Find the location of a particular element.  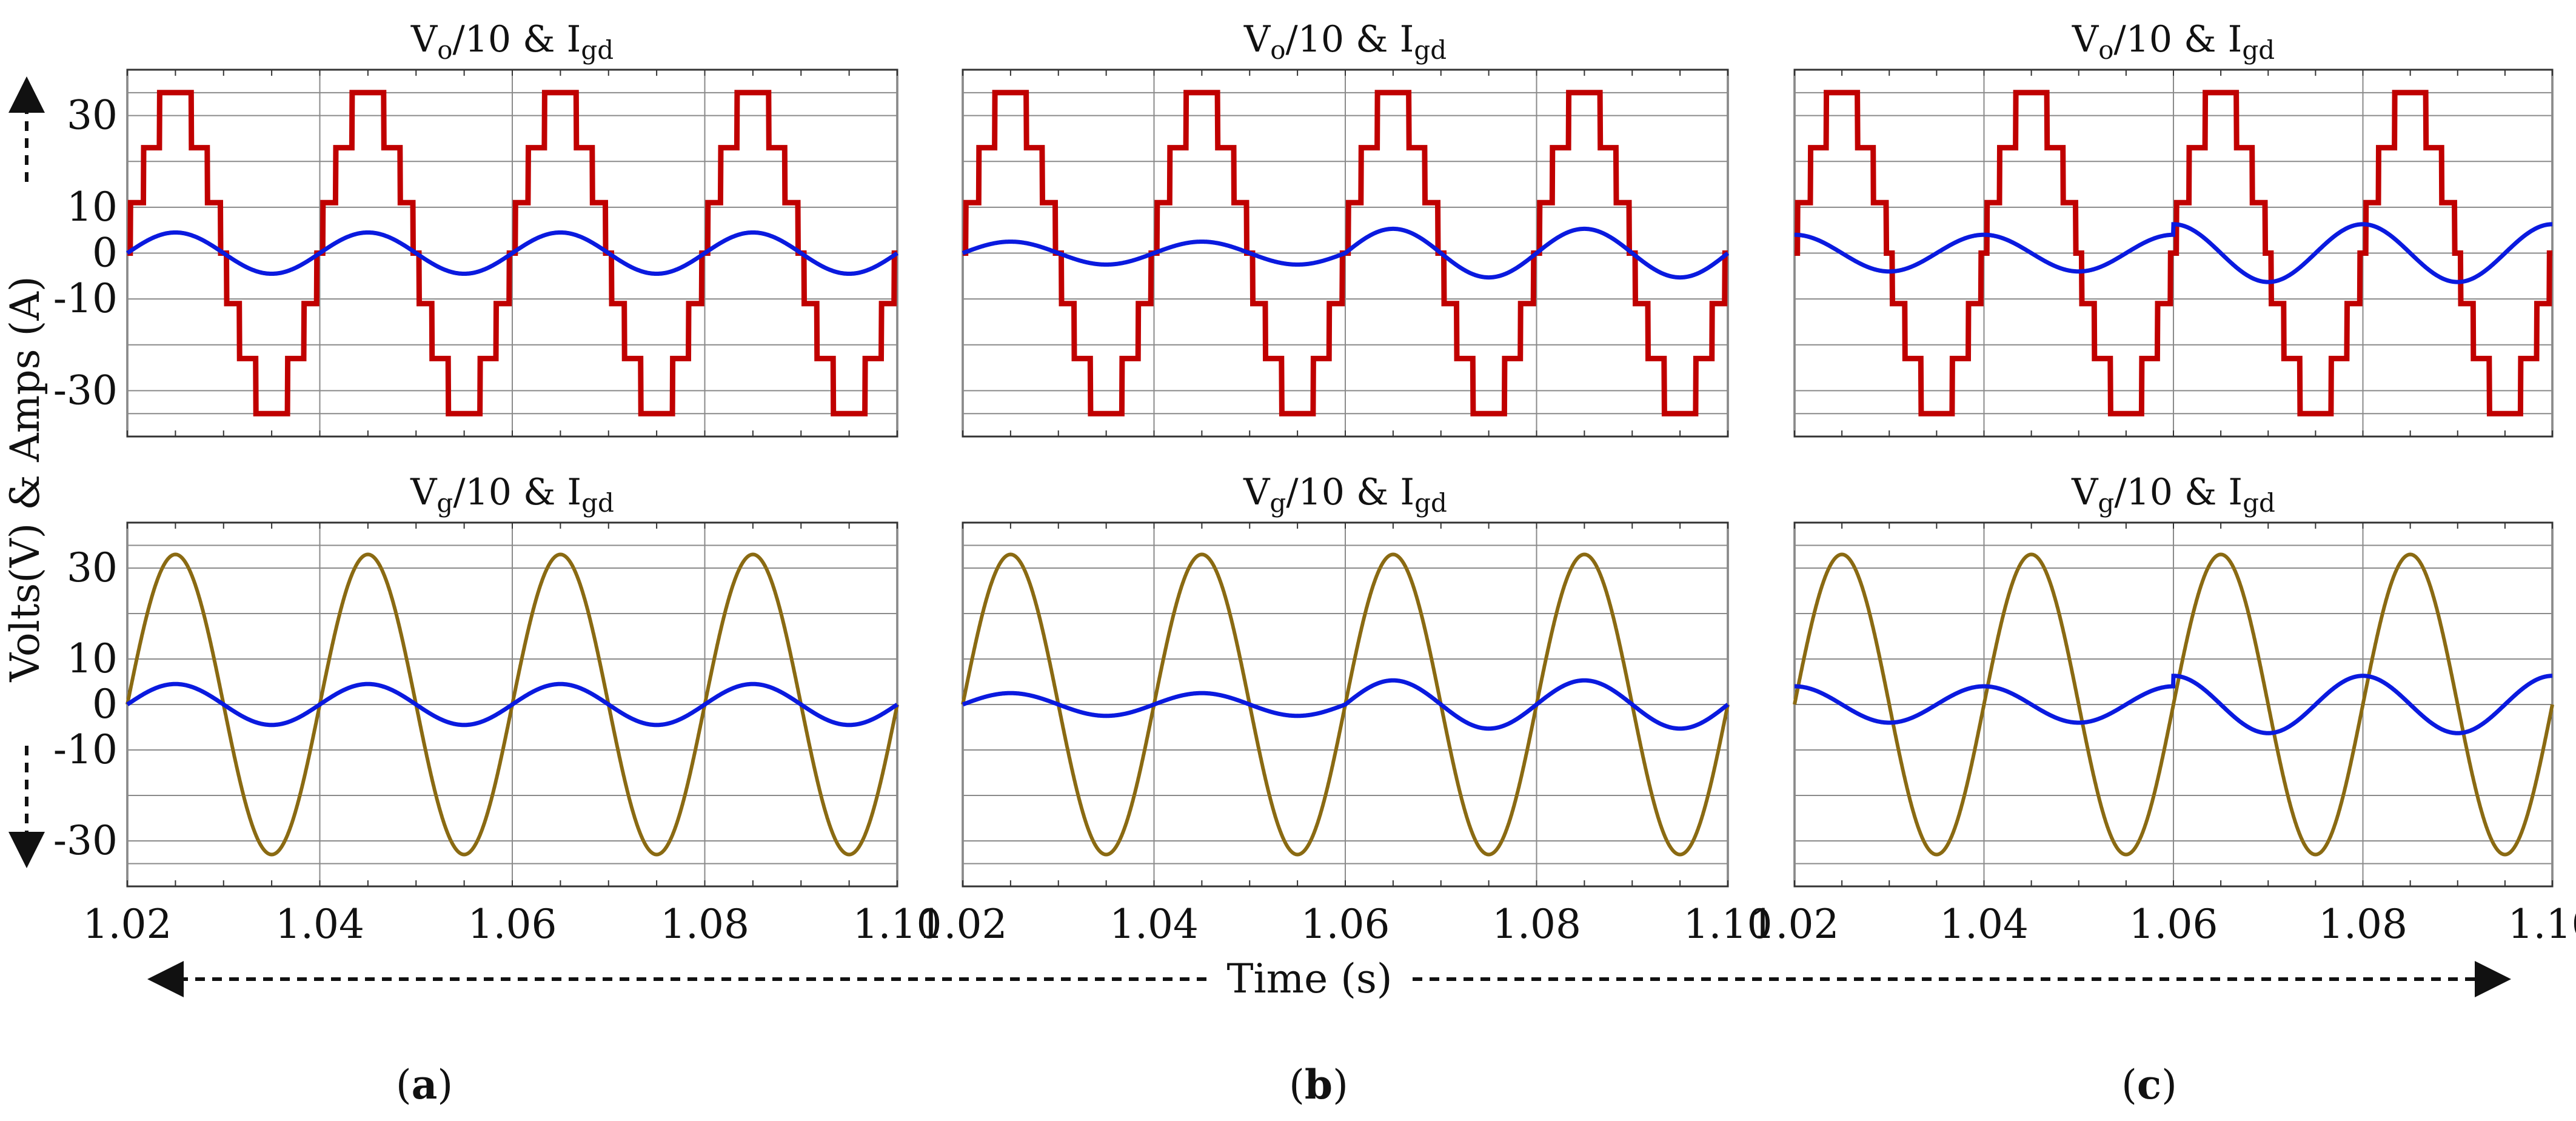

captions: (a) (b) (c) is located at coordinates (1286, 1085).